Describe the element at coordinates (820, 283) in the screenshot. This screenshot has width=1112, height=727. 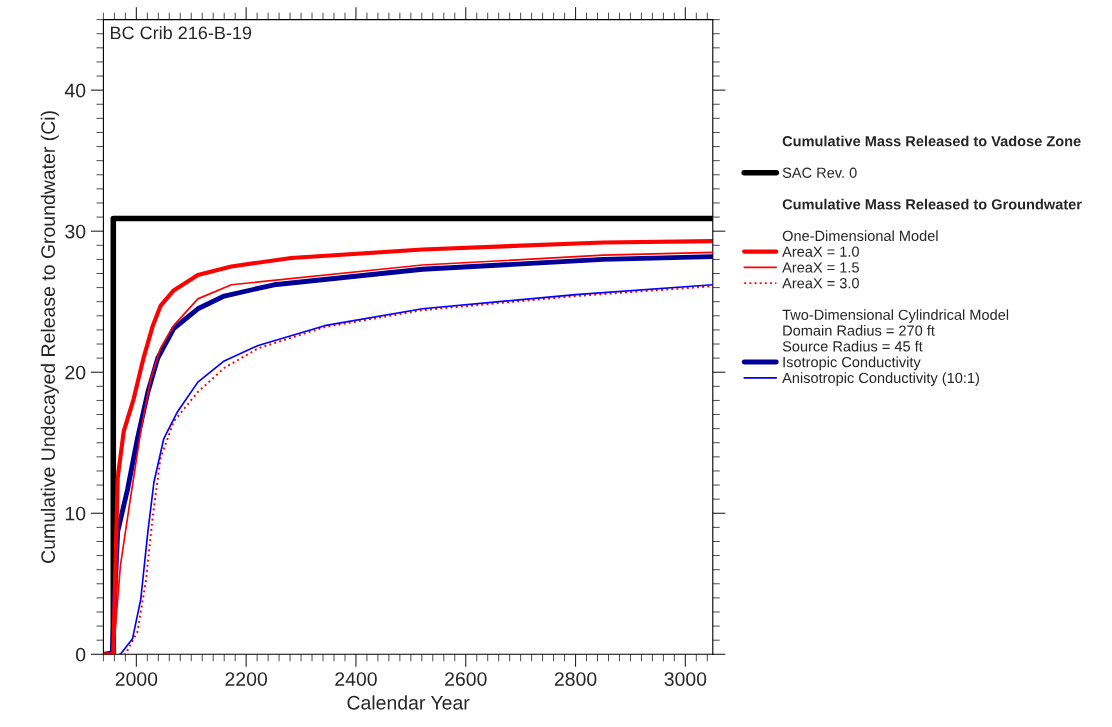
I see `legend-label: AreaX = 3.0` at that location.